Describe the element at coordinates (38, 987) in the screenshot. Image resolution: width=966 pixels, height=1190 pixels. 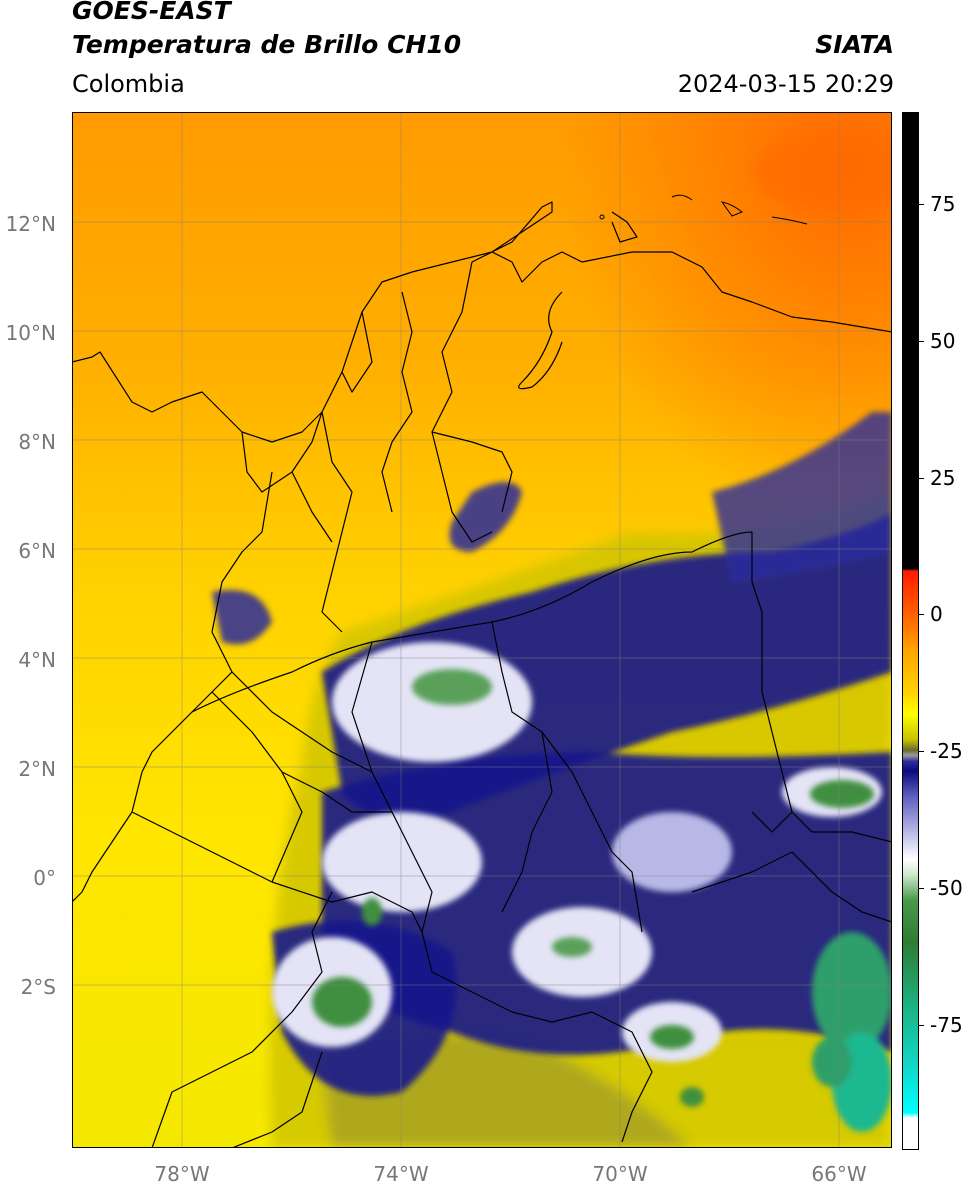
I see `lat-label-2s: 2°S` at that location.